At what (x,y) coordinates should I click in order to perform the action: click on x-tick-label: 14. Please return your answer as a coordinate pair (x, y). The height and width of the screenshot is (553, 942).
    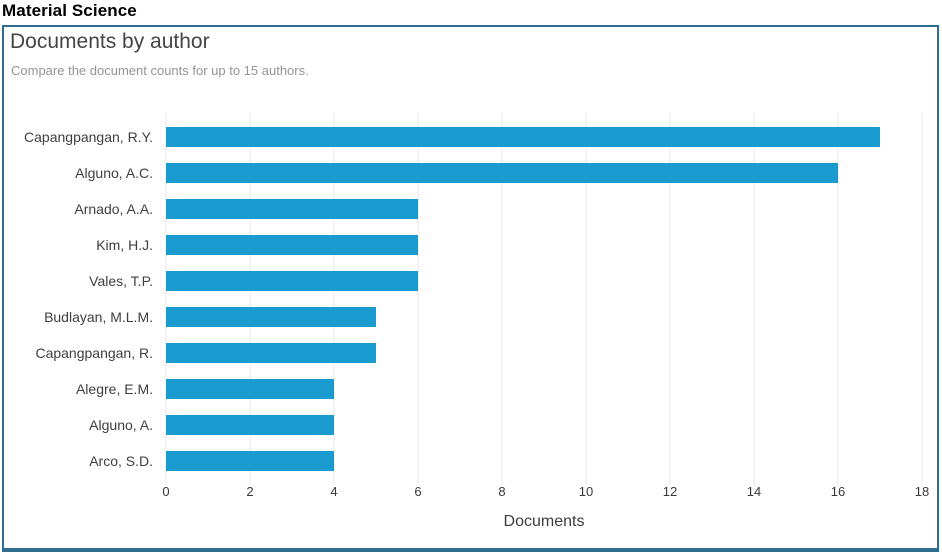
    Looking at the image, I should click on (754, 491).